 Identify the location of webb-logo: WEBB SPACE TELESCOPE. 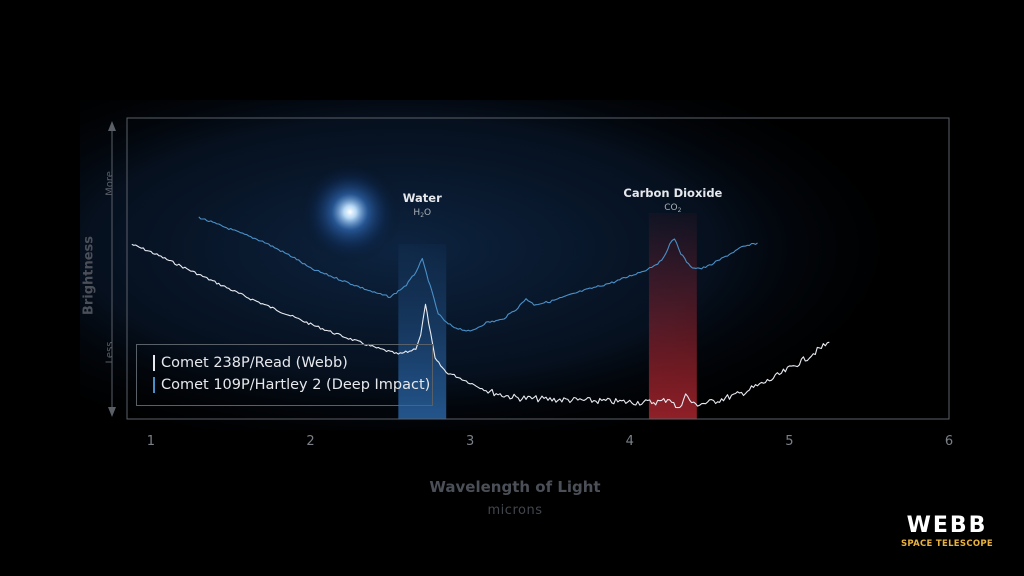
(947, 531).